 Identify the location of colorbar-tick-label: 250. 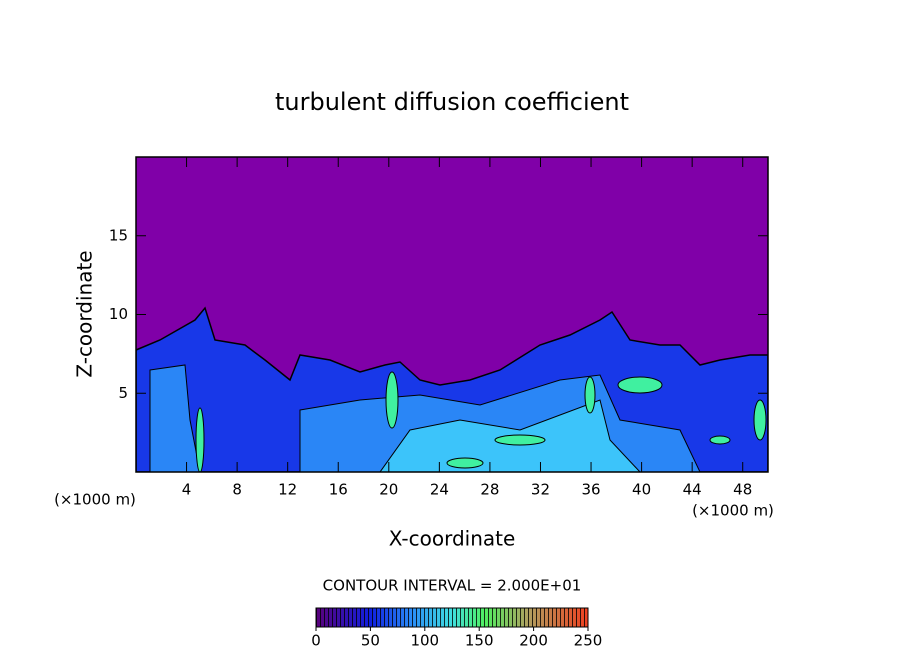
(588, 641).